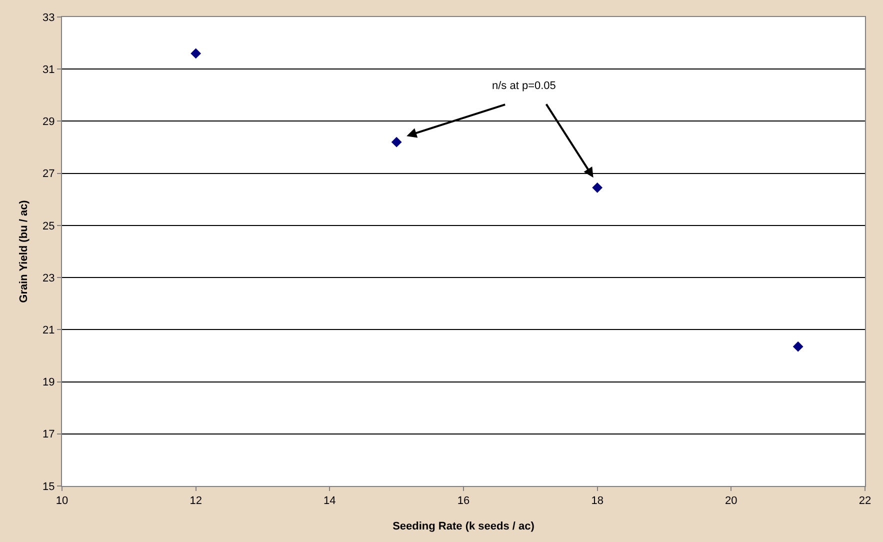 The image size is (883, 542). Describe the element at coordinates (48, 122) in the screenshot. I see `y-tick-label: 29` at that location.